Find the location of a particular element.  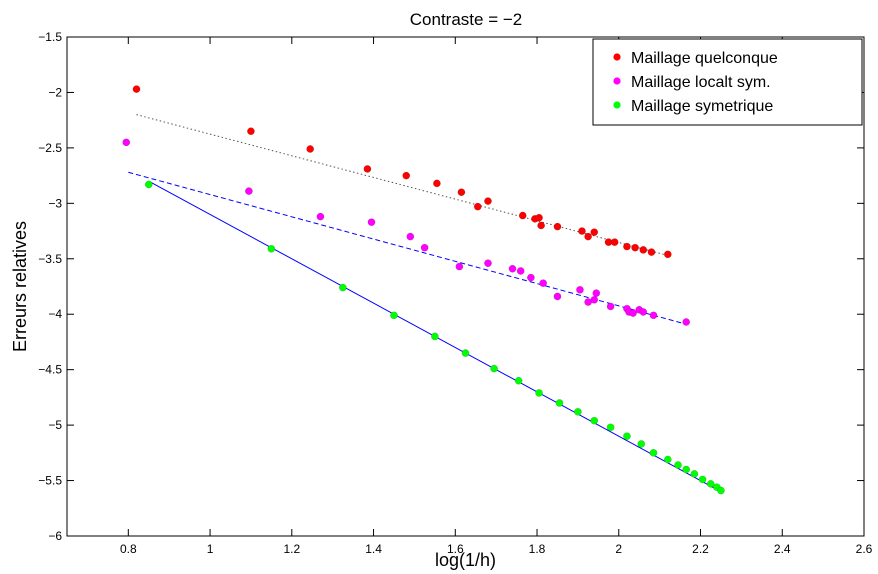

x-tick-label: 1.8 is located at coordinates (537, 549).